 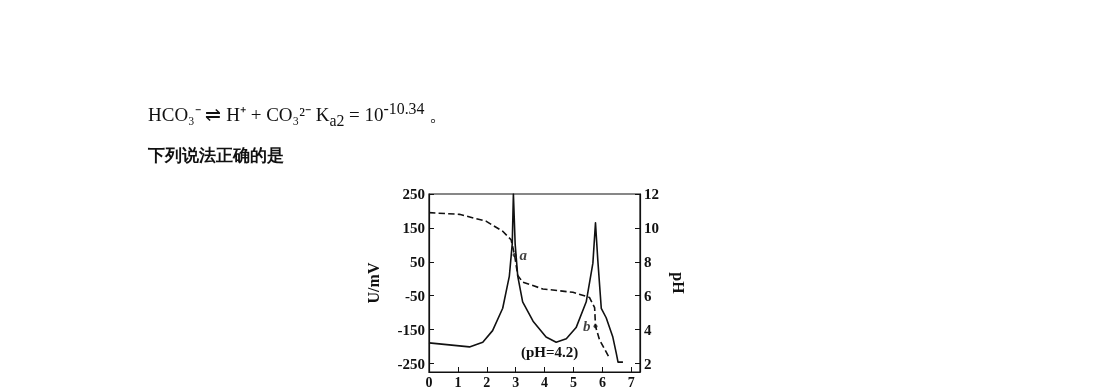 What do you see at coordinates (458, 382) in the screenshot?
I see `x-tick-label: 1` at bounding box center [458, 382].